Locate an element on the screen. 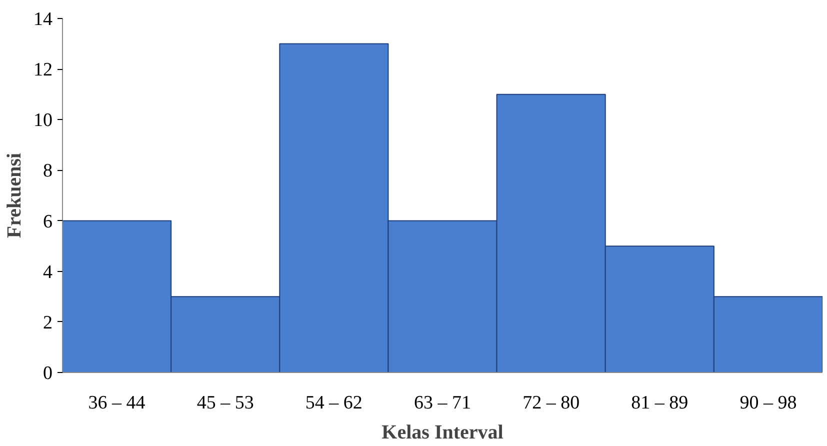 The image size is (827, 446). x-tick-label: 90 – 98 is located at coordinates (768, 403).